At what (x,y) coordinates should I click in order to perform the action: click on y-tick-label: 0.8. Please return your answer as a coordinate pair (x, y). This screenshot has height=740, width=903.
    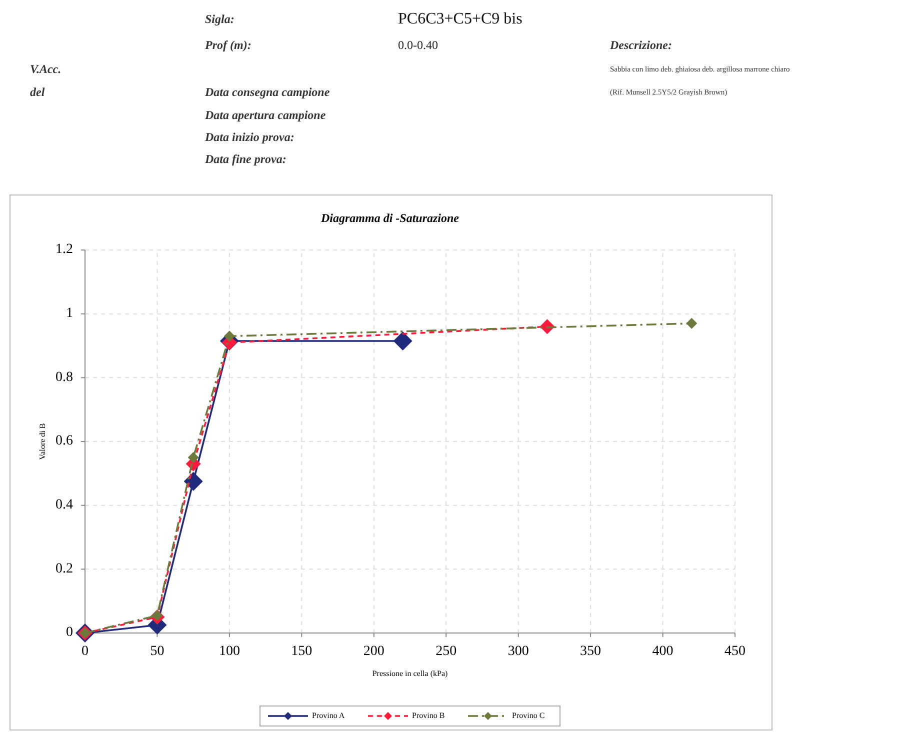
    Looking at the image, I should click on (64, 377).